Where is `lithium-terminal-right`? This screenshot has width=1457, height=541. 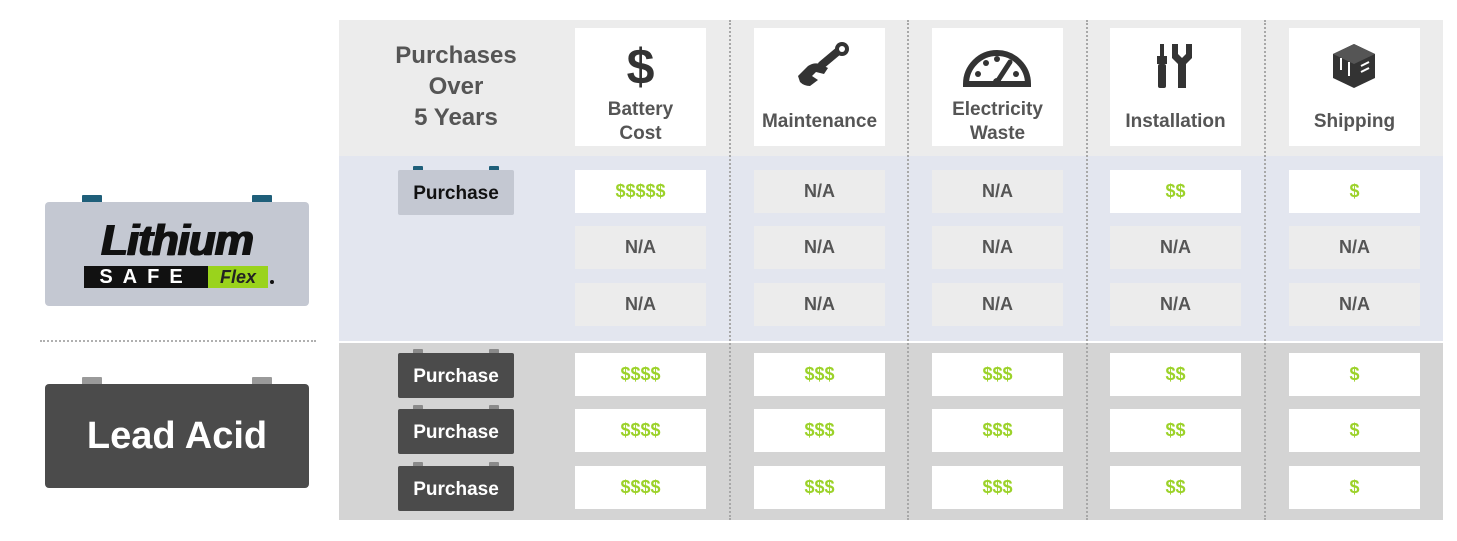 lithium-terminal-right is located at coordinates (262, 198).